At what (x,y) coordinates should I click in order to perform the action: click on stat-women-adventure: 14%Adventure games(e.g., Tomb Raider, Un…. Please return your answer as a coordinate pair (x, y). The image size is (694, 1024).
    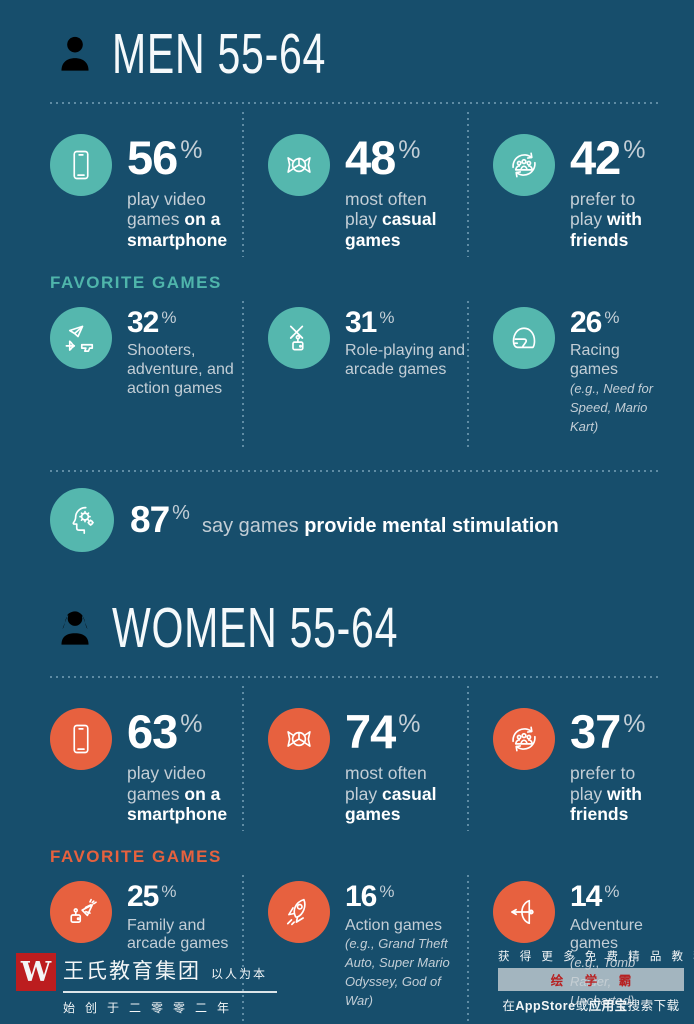
    Looking at the image, I should click on (563, 946).